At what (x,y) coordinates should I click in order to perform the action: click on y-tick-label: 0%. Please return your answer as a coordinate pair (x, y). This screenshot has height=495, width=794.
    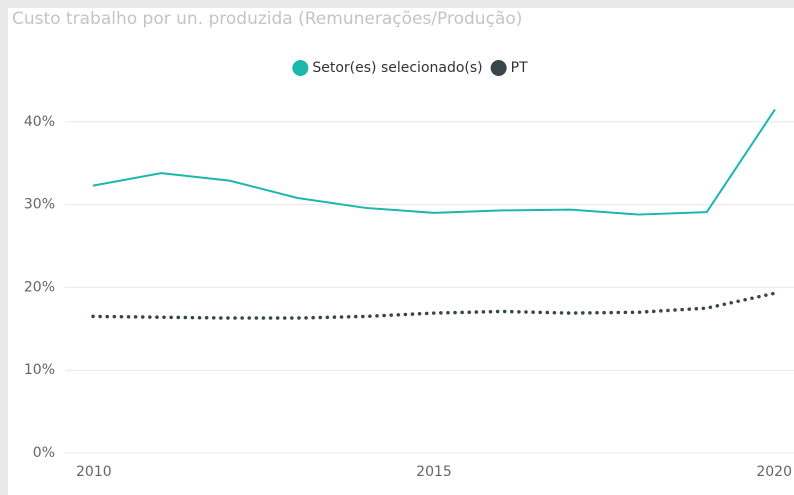
    Looking at the image, I should click on (44, 453).